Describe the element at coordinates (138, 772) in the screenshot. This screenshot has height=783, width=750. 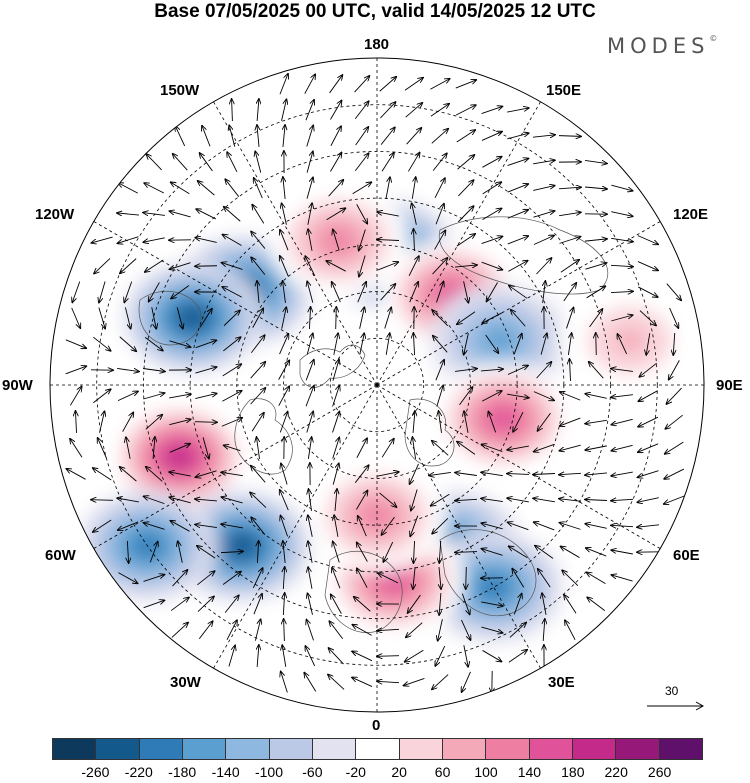
I see `colorbar-tick-label: -220` at that location.